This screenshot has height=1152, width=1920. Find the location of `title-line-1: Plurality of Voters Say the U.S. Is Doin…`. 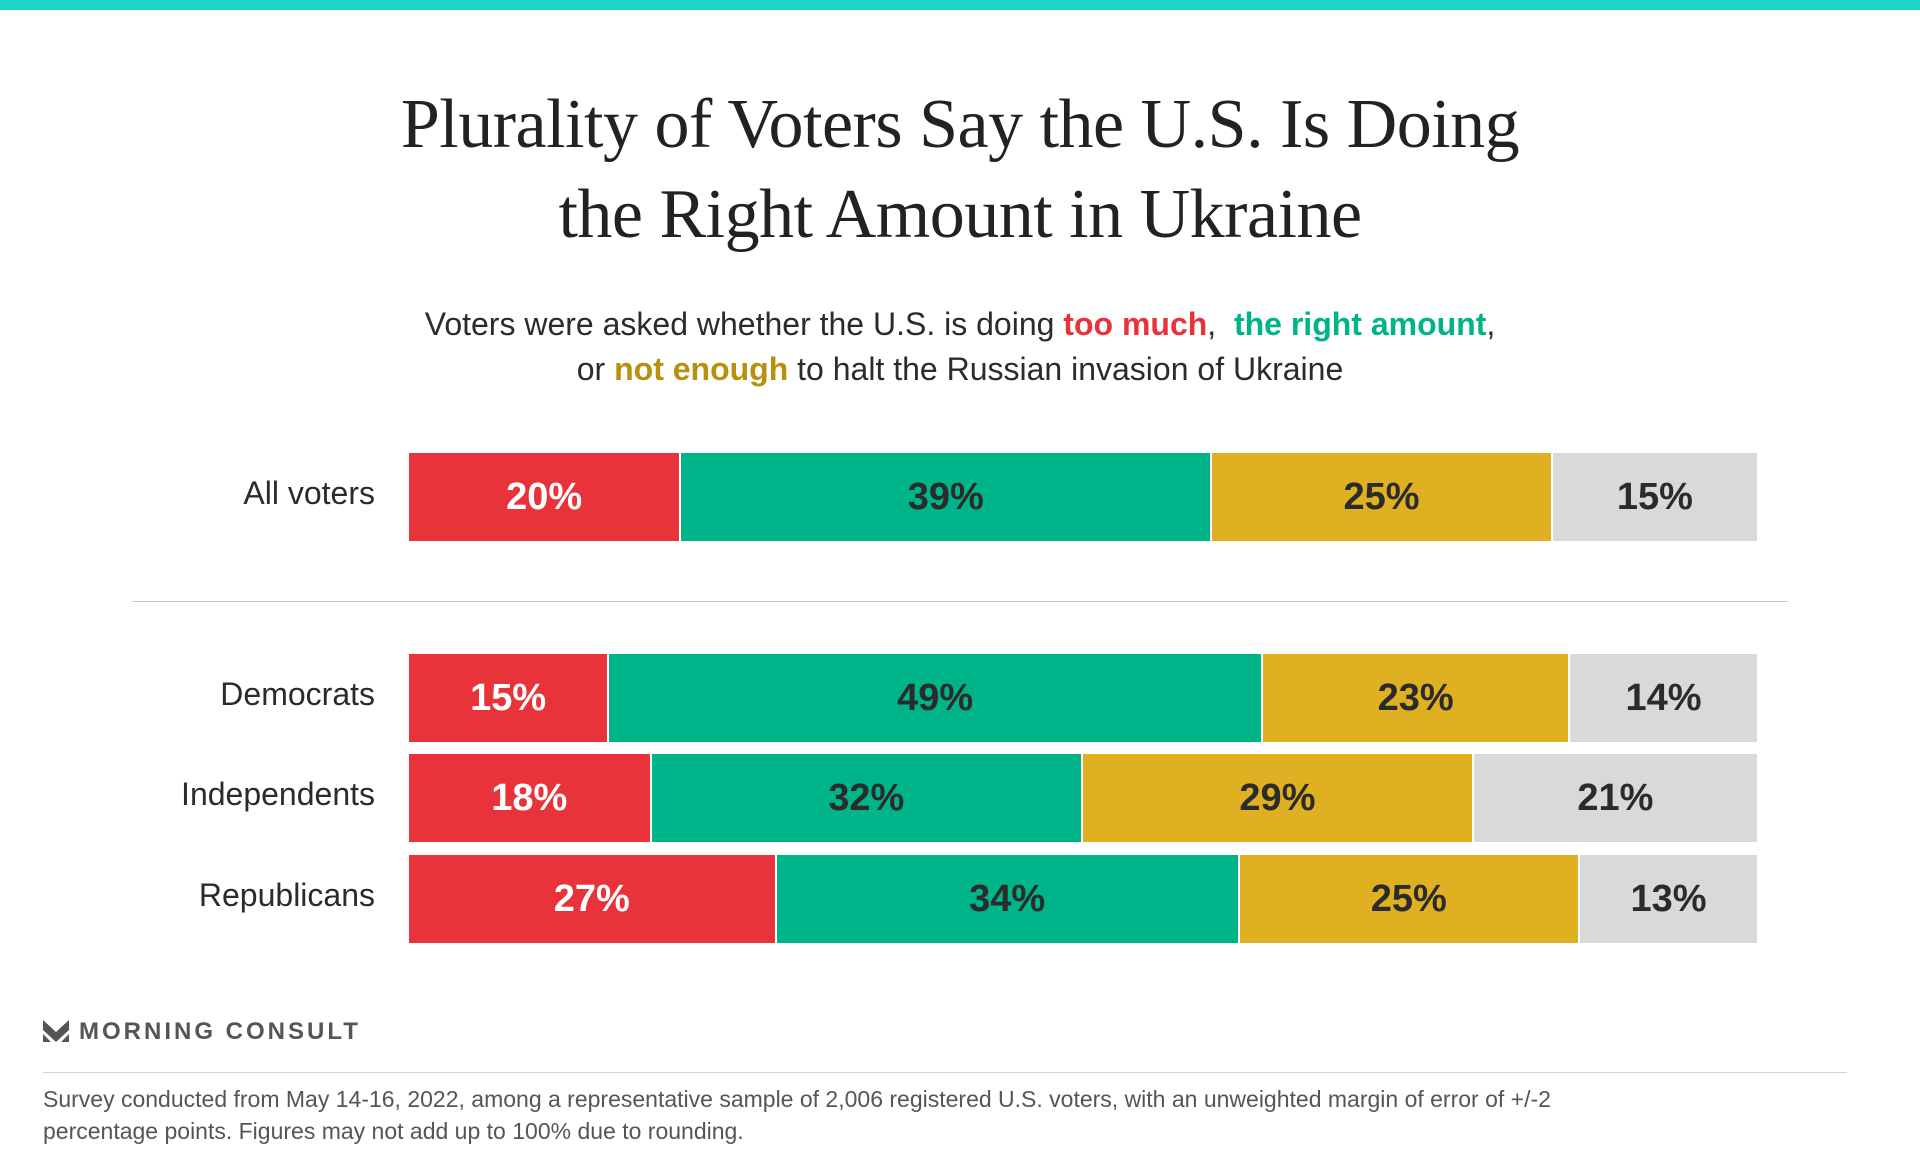

title-line-1: Plurality of Voters Say the U.S. Is Doin… is located at coordinates (960, 124).